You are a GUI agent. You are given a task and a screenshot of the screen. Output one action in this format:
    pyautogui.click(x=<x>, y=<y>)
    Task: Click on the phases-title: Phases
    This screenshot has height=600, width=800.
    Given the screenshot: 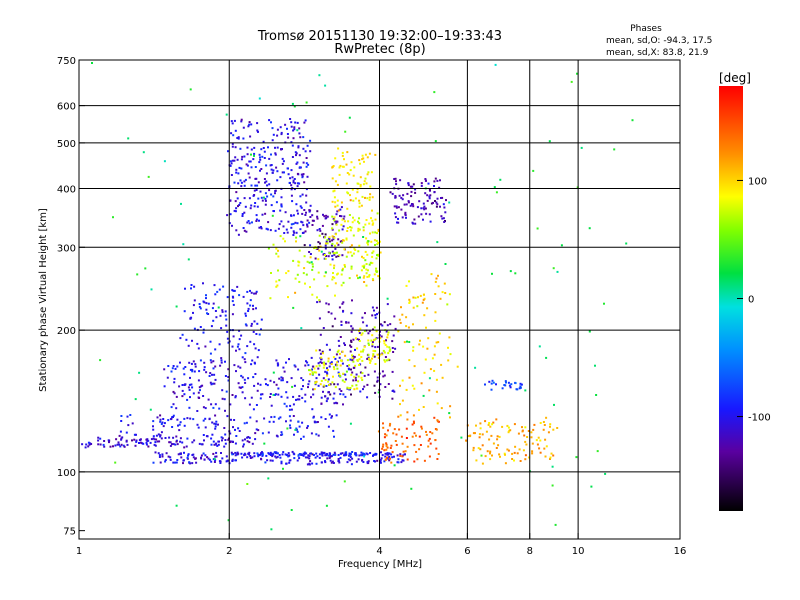 What is the action you would take?
    pyautogui.click(x=646, y=29)
    